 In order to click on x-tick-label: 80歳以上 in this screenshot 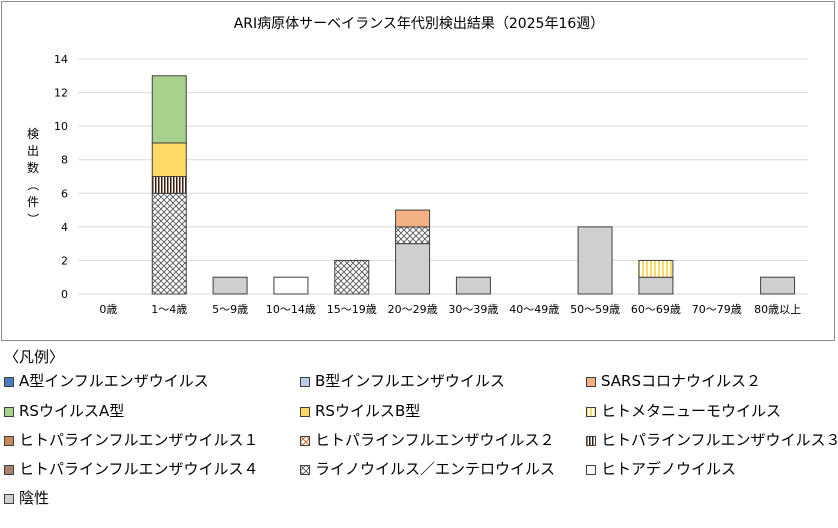, I will do `click(777, 309)`.